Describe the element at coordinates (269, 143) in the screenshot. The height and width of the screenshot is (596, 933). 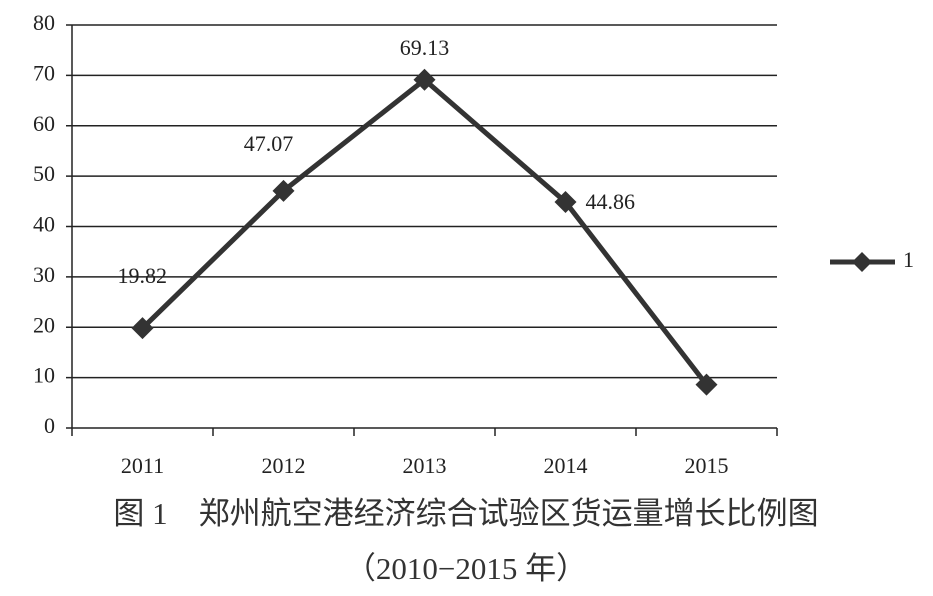
I see `data-label: 47.07` at that location.